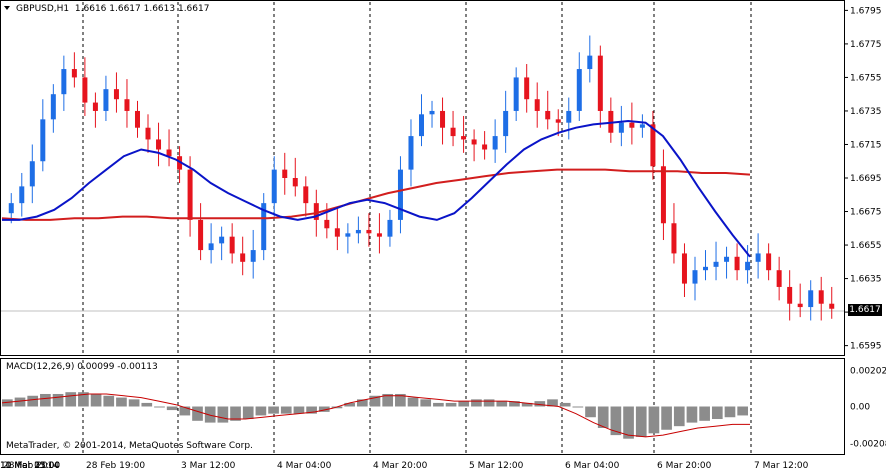 The image size is (886, 476). Describe the element at coordinates (868, 371) in the screenshot. I see `macd-tick-label: 0.00202` at that location.